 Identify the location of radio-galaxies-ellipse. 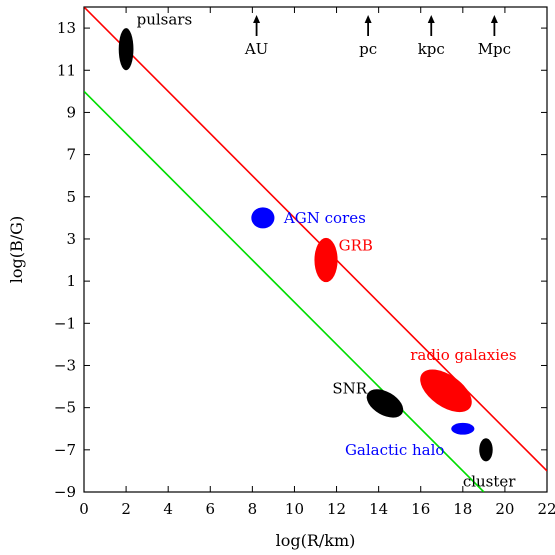
(446, 391).